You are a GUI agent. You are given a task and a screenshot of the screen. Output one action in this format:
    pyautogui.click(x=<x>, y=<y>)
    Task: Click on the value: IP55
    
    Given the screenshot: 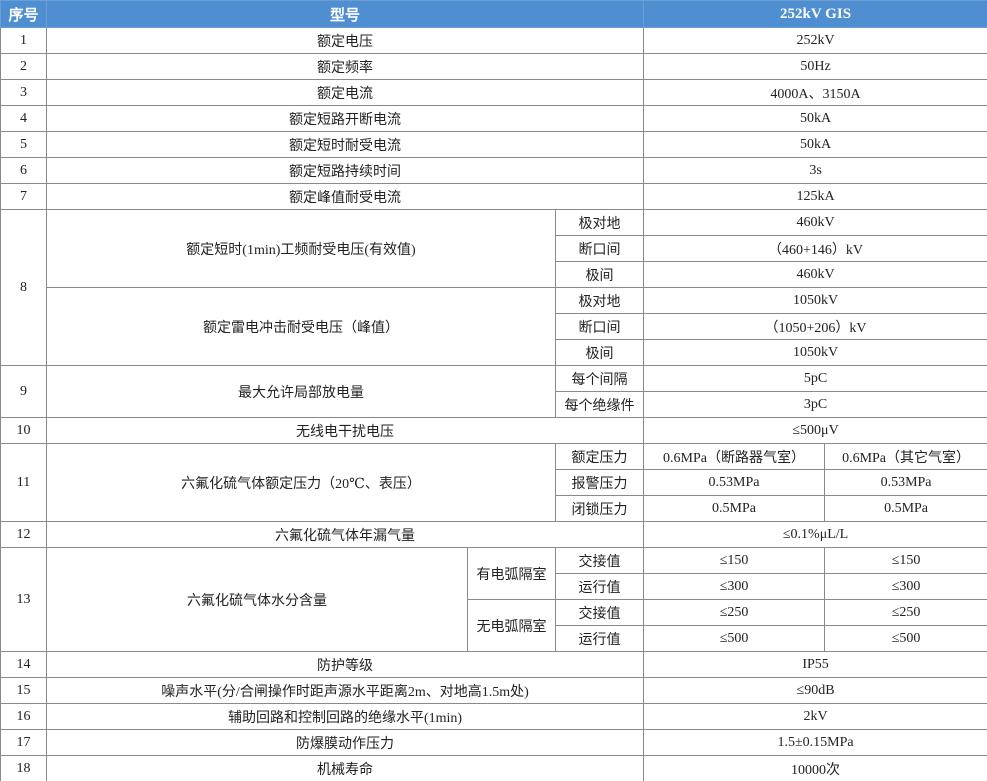 What is the action you would take?
    pyautogui.click(x=815, y=664)
    